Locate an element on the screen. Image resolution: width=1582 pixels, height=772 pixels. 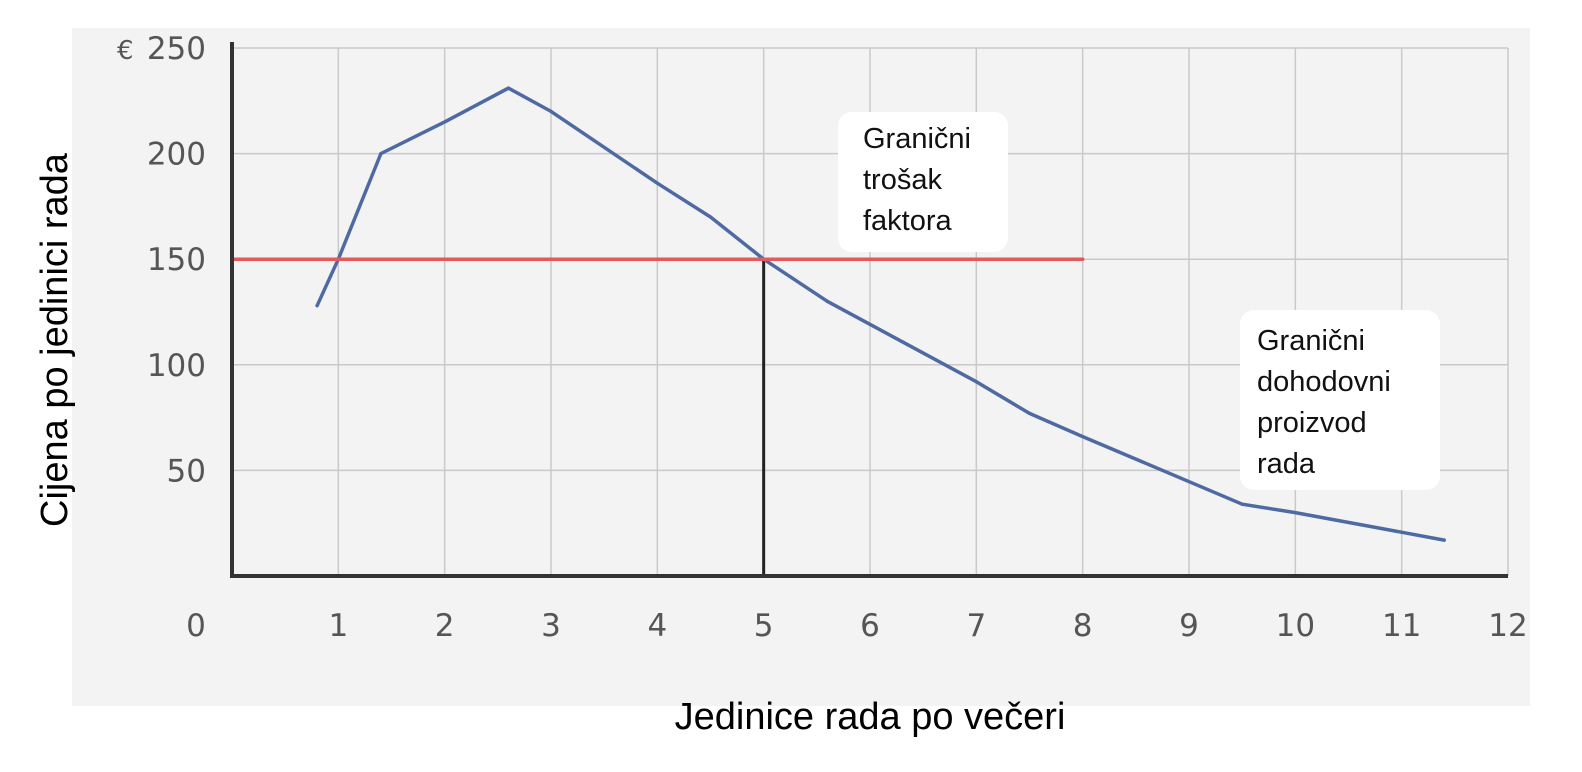
x-tick-label: 11 is located at coordinates (1401, 626).